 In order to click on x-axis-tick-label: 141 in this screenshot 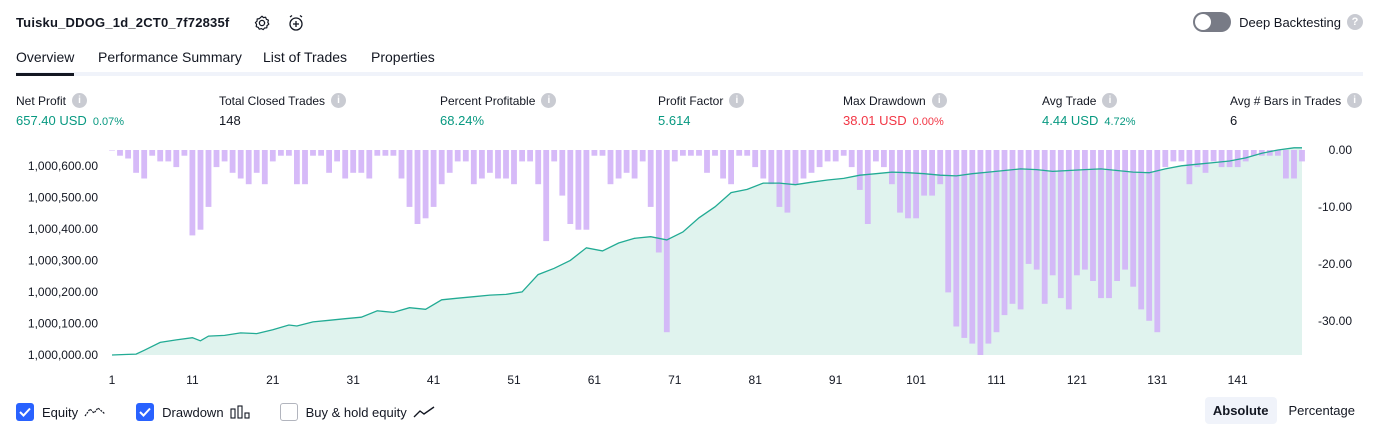, I will do `click(1238, 380)`.